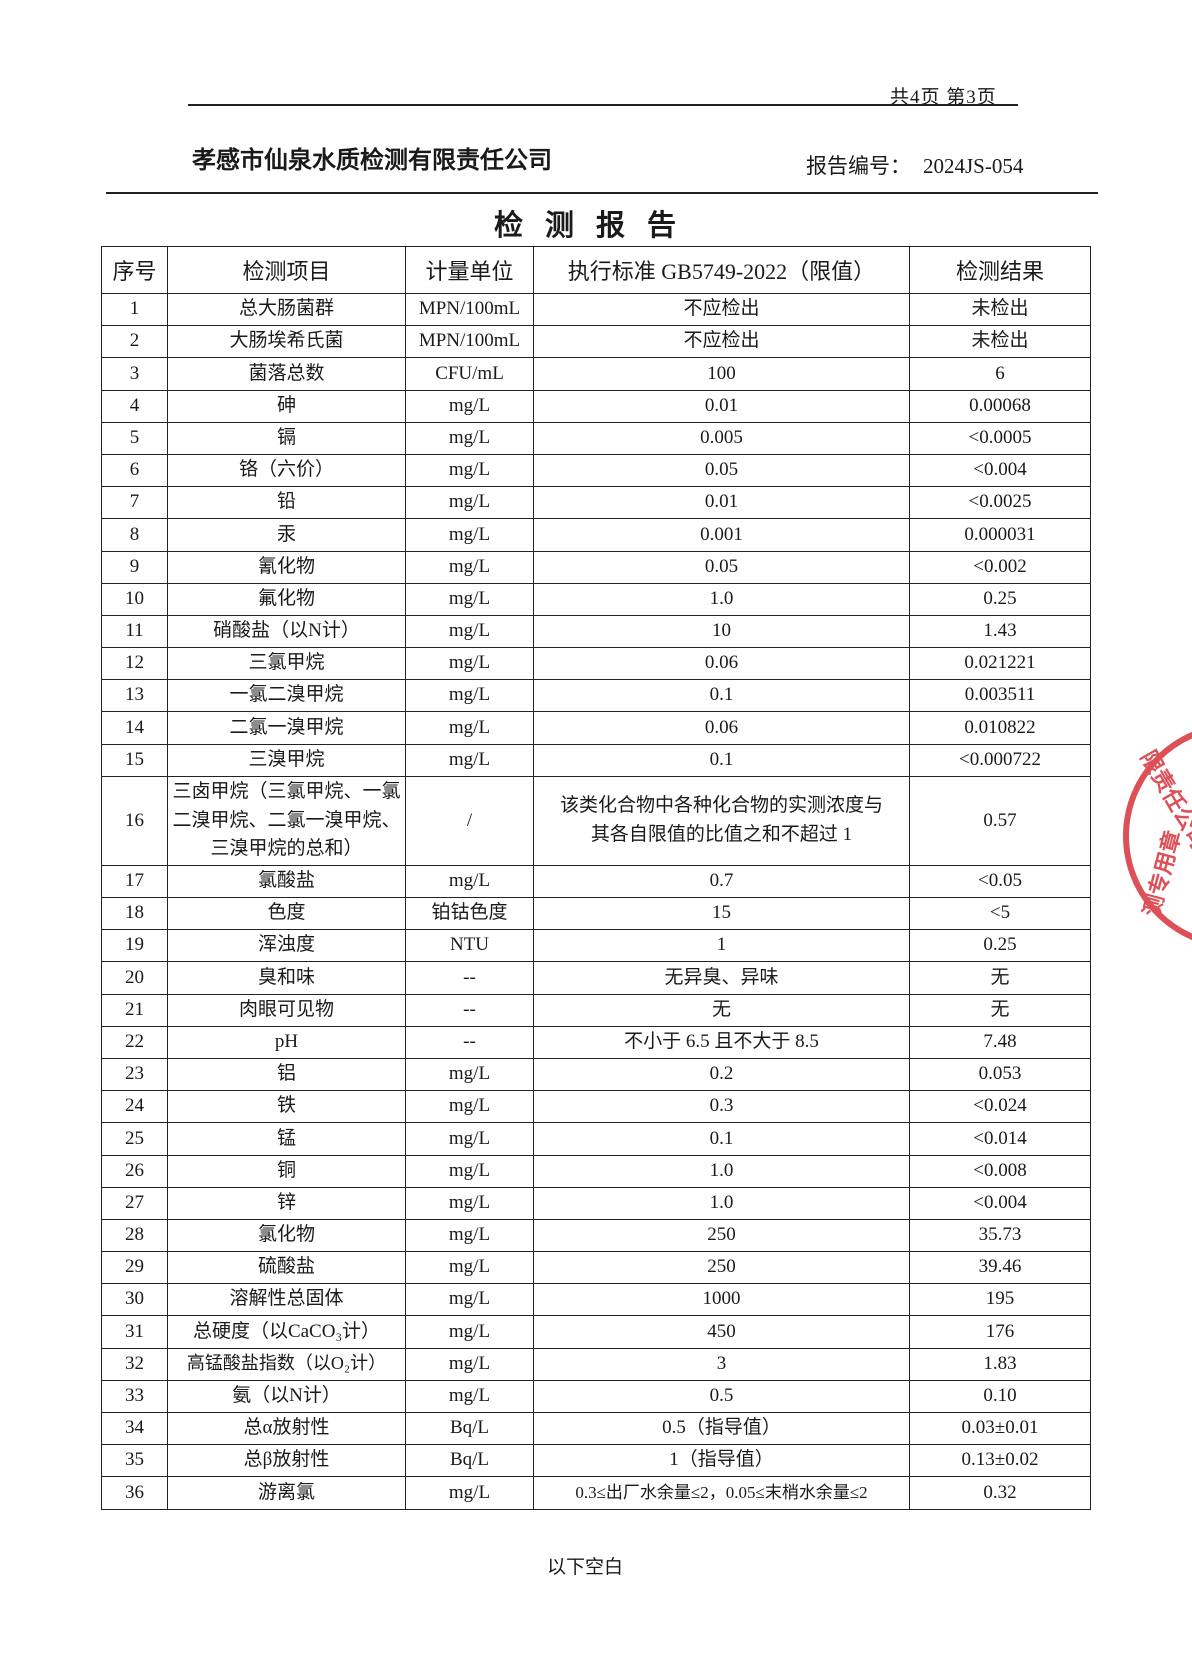 The image size is (1192, 1673). What do you see at coordinates (721, 438) in the screenshot?
I see `cell-standard: 0.005` at bounding box center [721, 438].